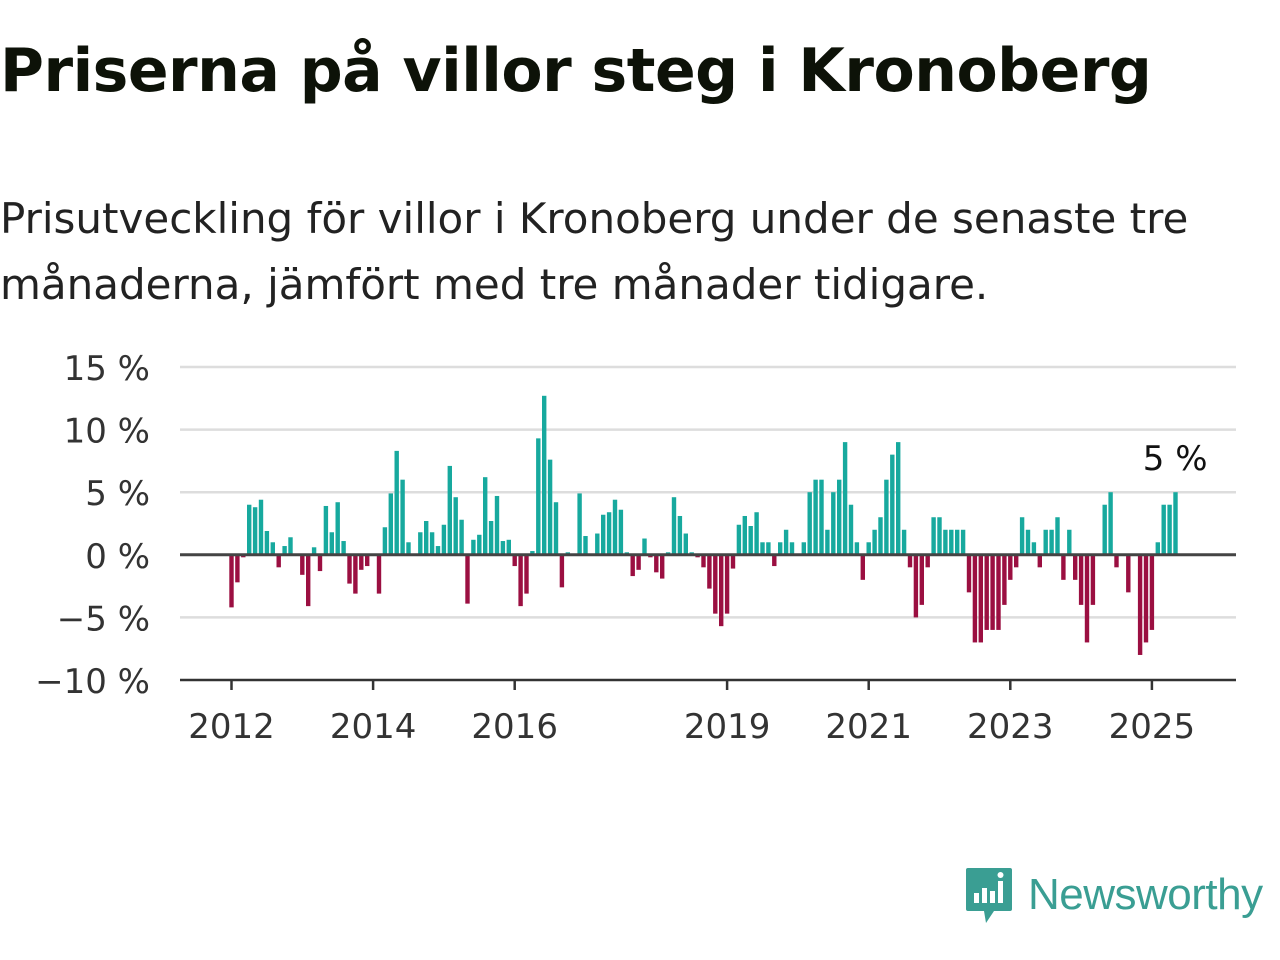  I want to click on y-tick-label: 15 %, so click(107, 369).